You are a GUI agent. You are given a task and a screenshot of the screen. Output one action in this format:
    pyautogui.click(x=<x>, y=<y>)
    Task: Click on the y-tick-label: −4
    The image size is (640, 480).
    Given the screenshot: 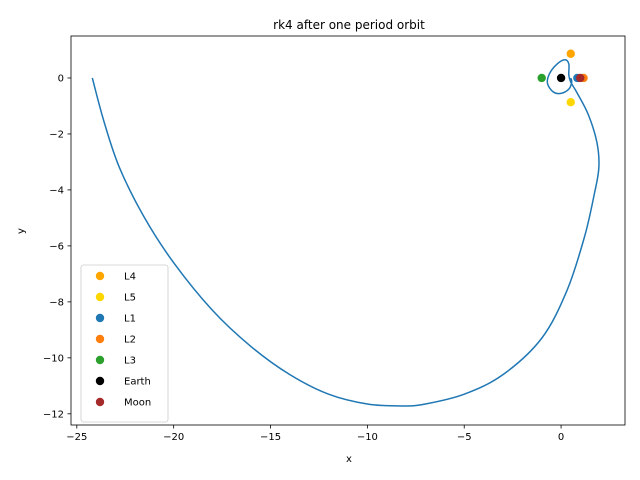 What is the action you would take?
    pyautogui.click(x=56, y=190)
    